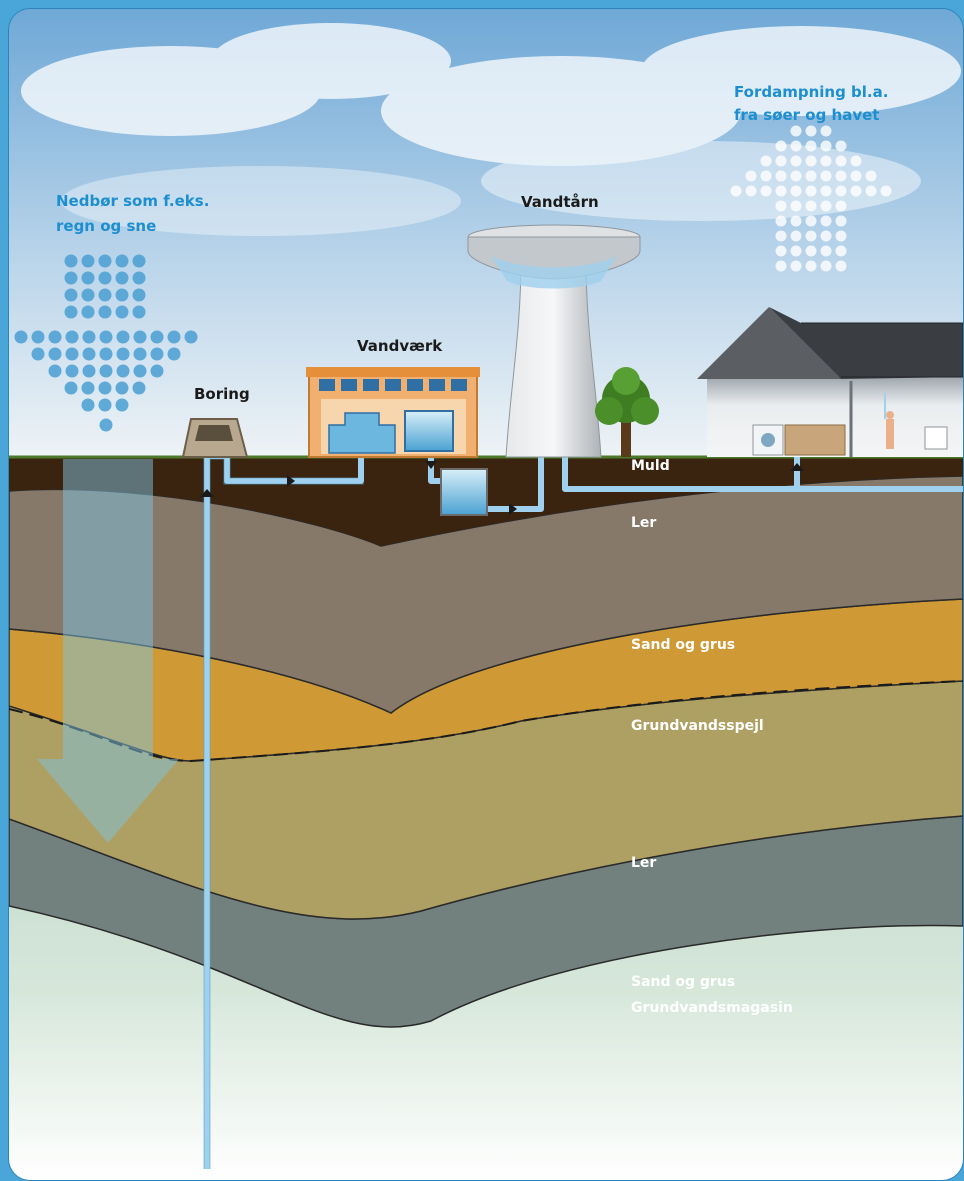 This screenshot has width=964, height=1181. Describe the element at coordinates (712, 1008) in the screenshot. I see `aquifer-label: Grundvandsmagasin` at that location.